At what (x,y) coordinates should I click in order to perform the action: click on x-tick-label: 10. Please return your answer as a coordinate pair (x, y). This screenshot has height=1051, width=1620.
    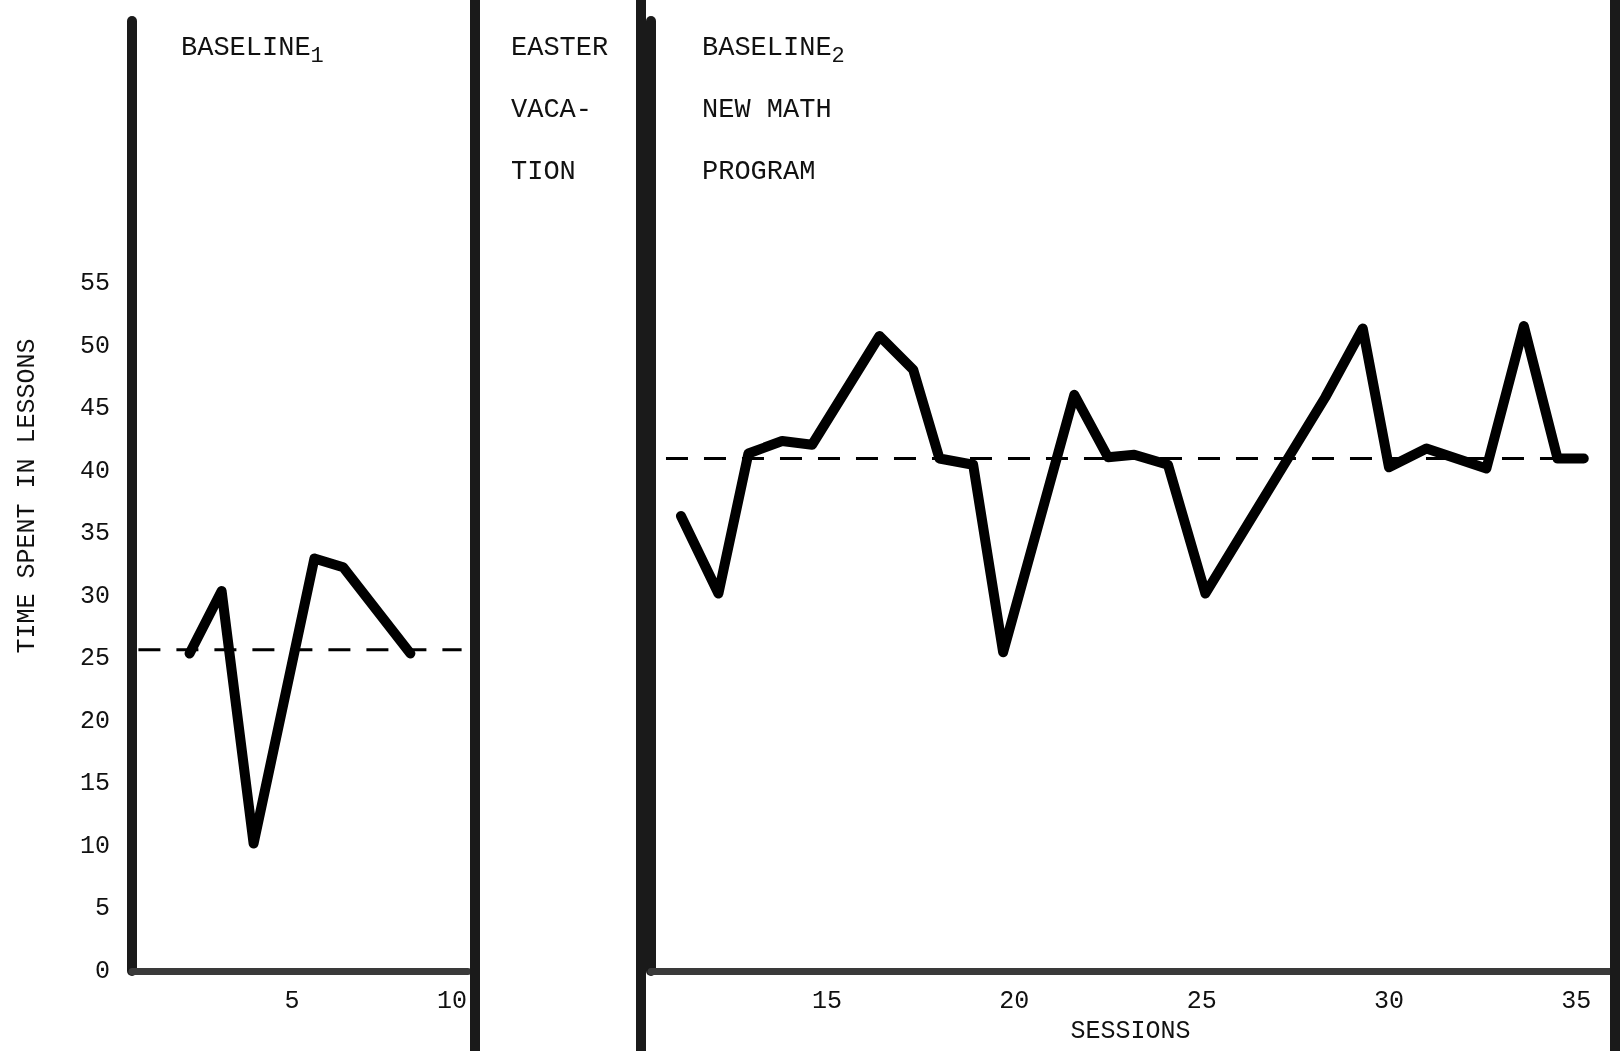
    Looking at the image, I should click on (452, 1001).